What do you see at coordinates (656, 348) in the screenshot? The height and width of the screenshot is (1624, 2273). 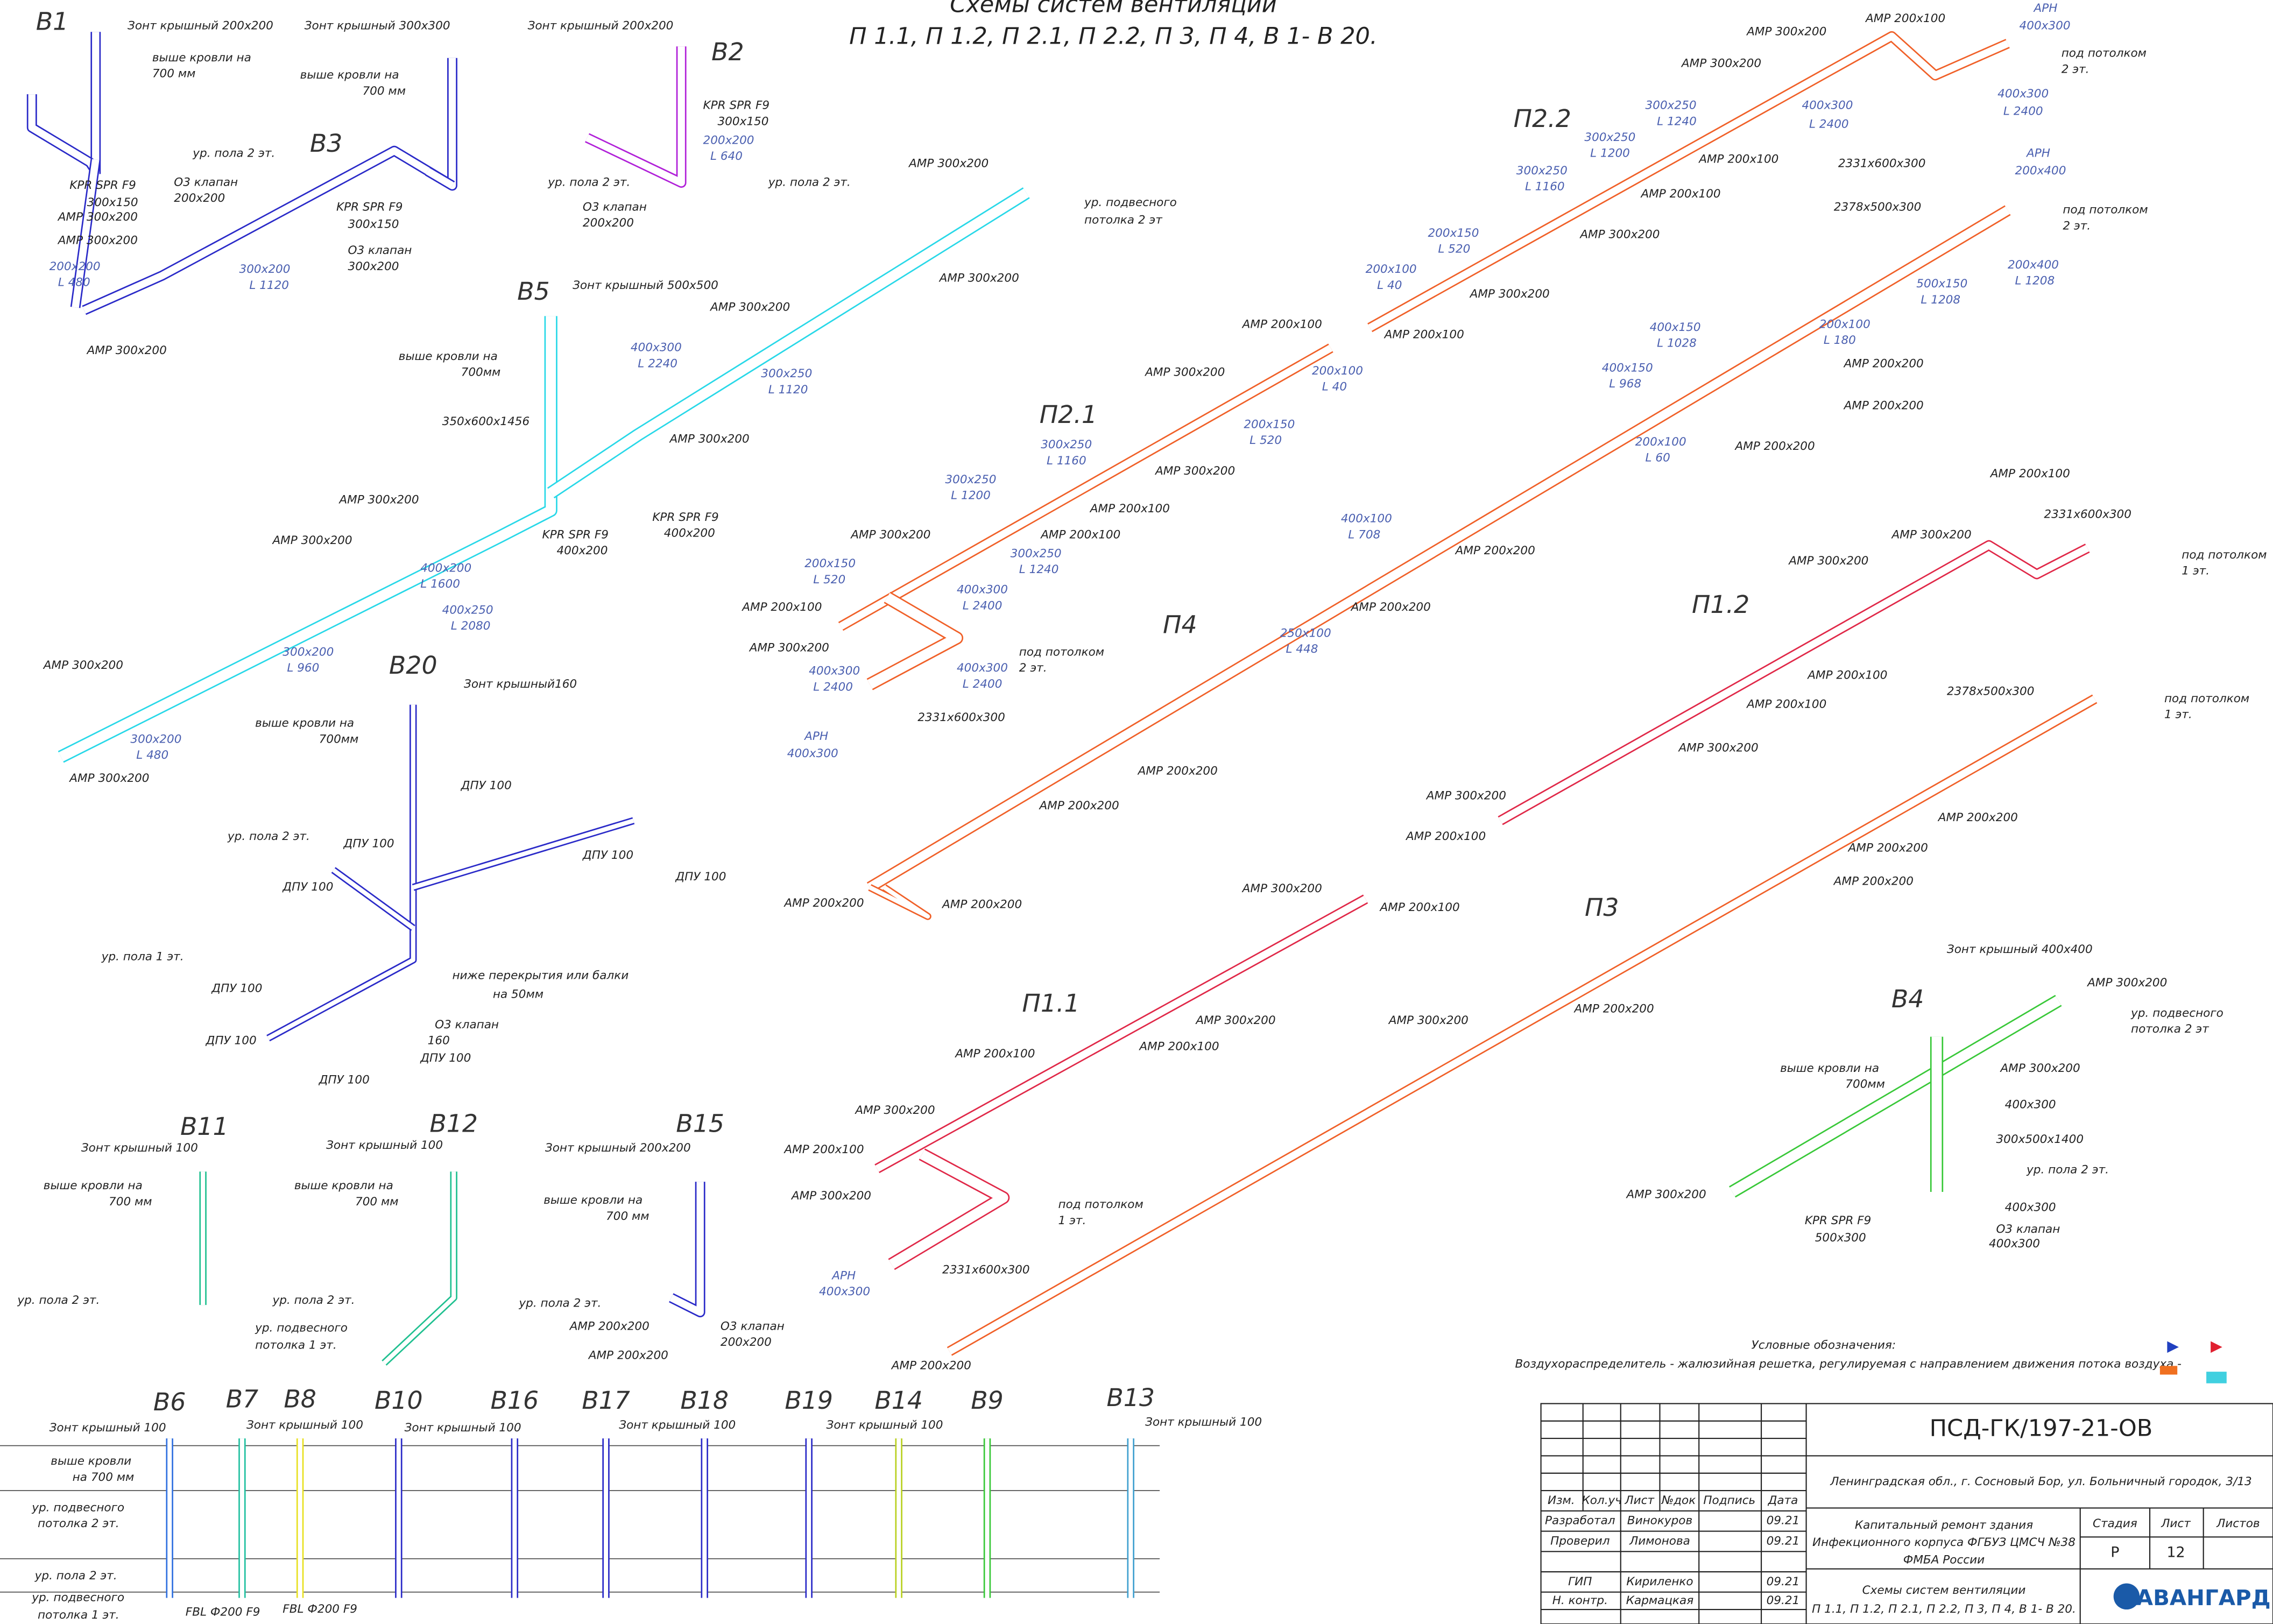 I see `annotation: 400x300` at bounding box center [656, 348].